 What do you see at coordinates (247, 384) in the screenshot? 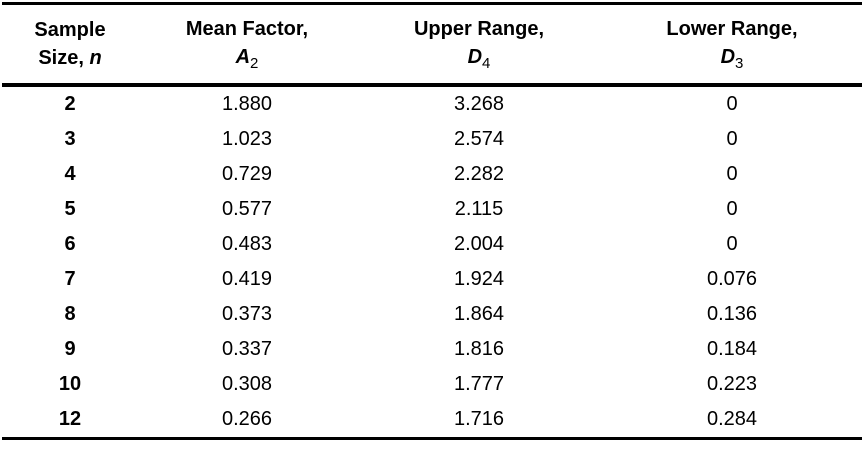
I see `cell-a2: 0.308` at bounding box center [247, 384].